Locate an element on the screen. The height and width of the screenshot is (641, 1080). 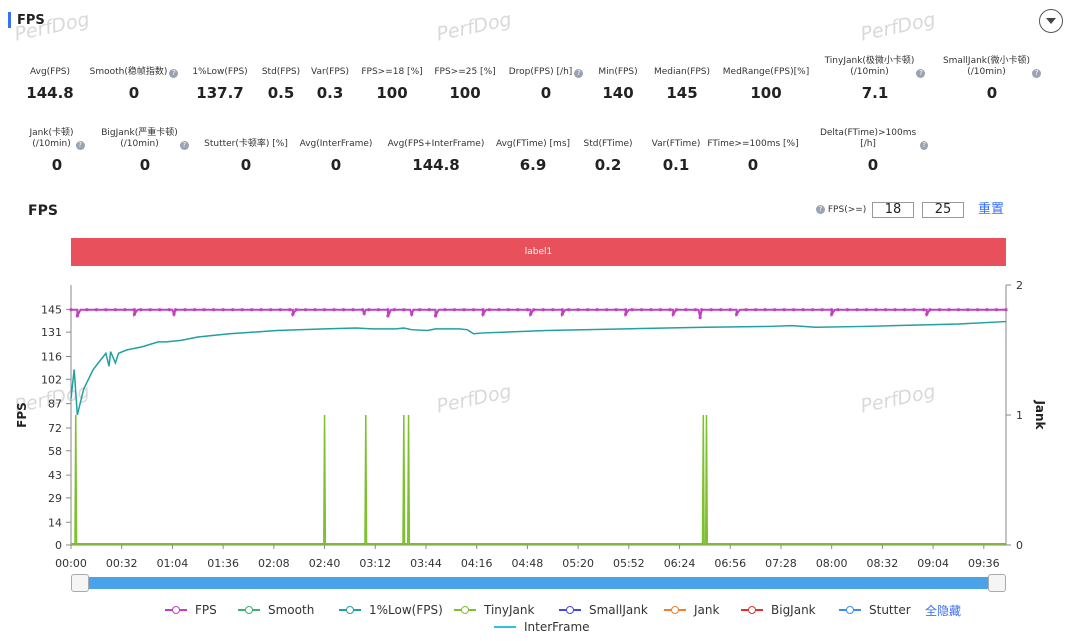
metric-label: Std(FPS) is located at coordinates (281, 67).